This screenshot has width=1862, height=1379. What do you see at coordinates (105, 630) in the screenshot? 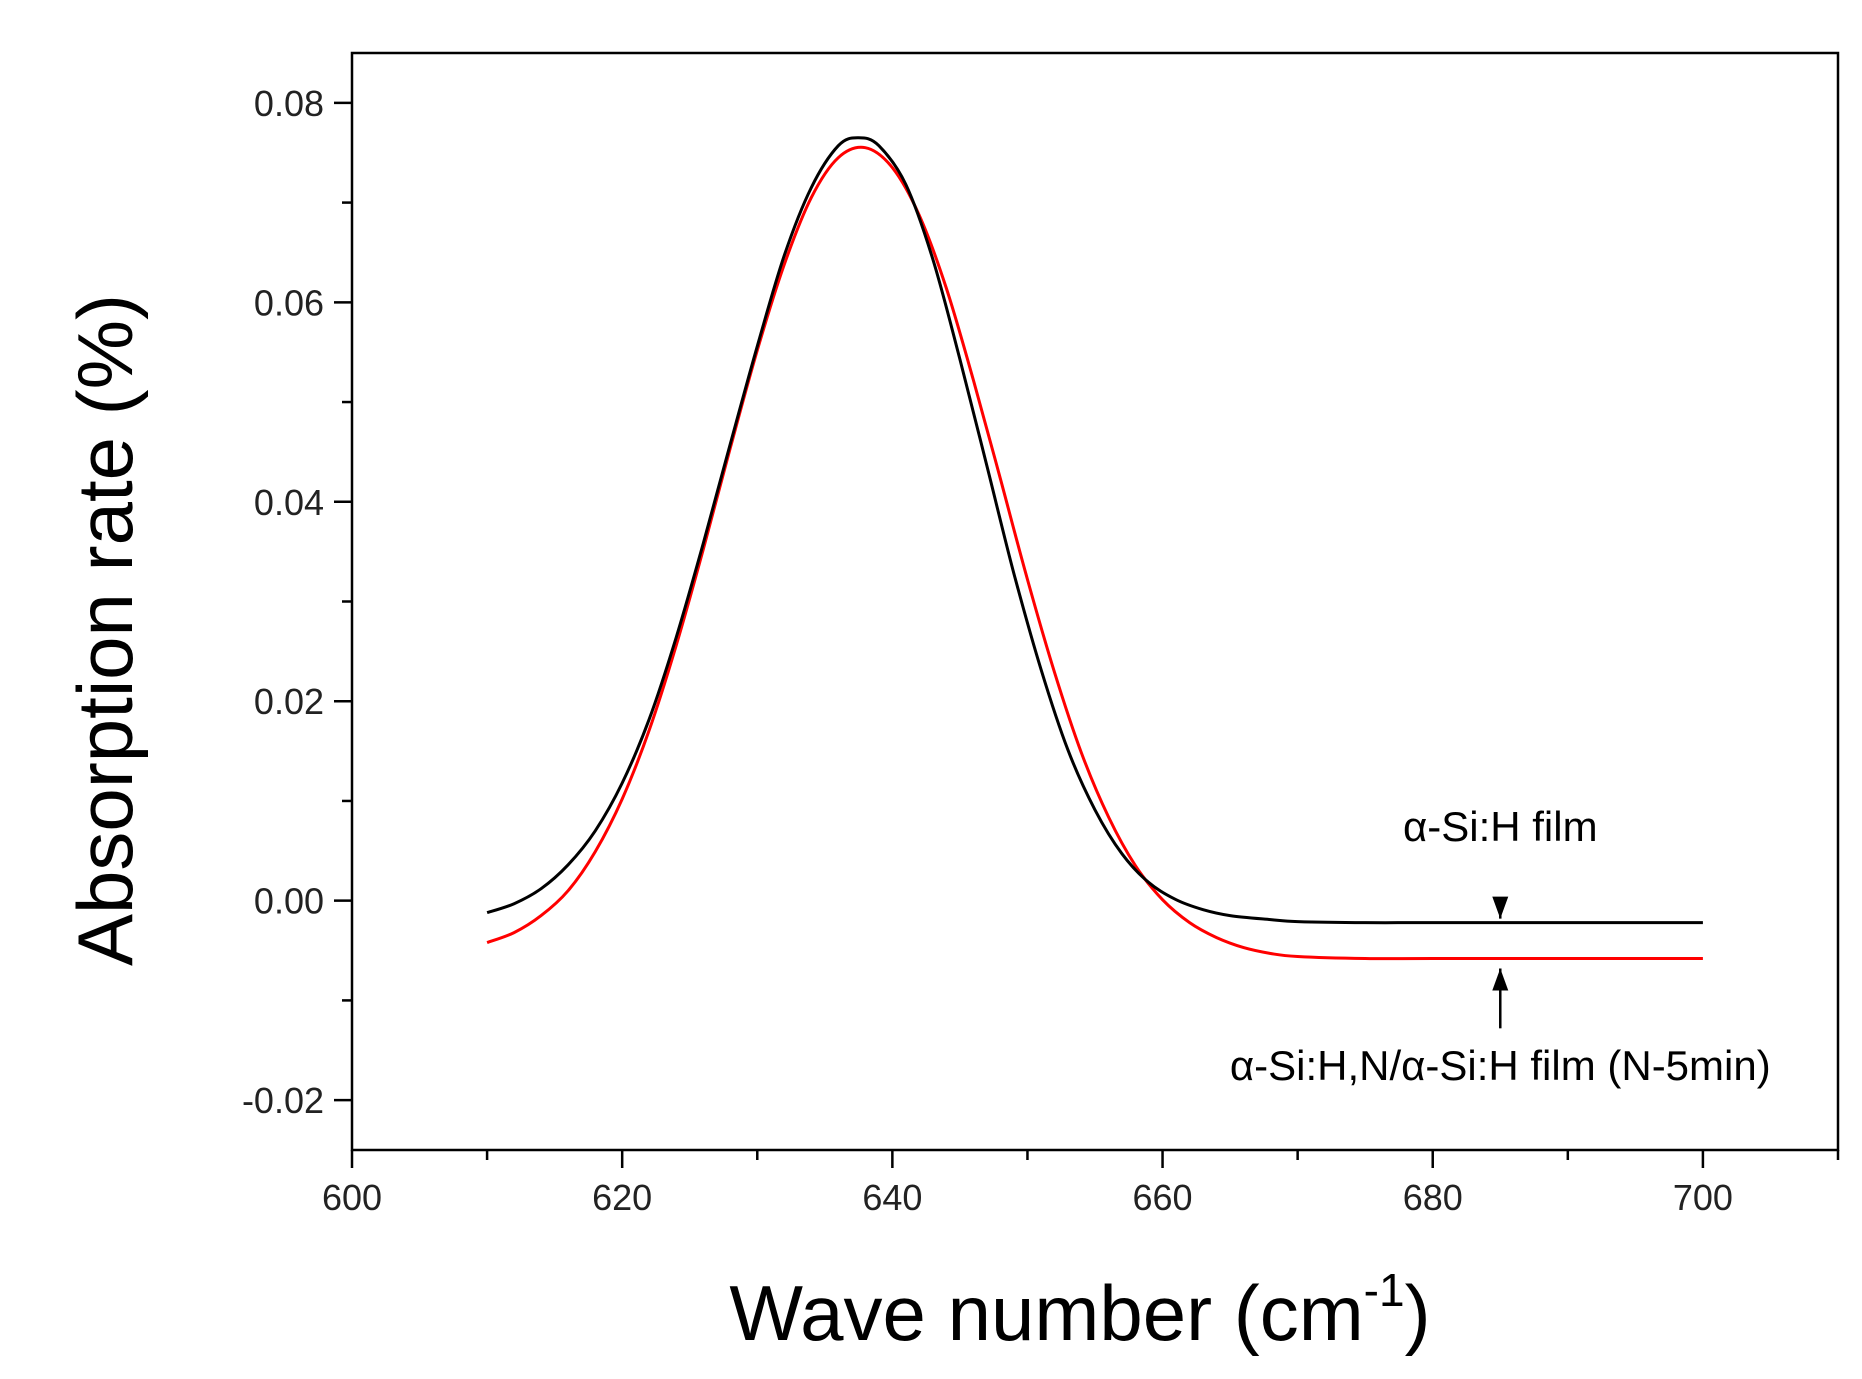
I see `y-axis-title: Absorption rate (%)` at bounding box center [105, 630].